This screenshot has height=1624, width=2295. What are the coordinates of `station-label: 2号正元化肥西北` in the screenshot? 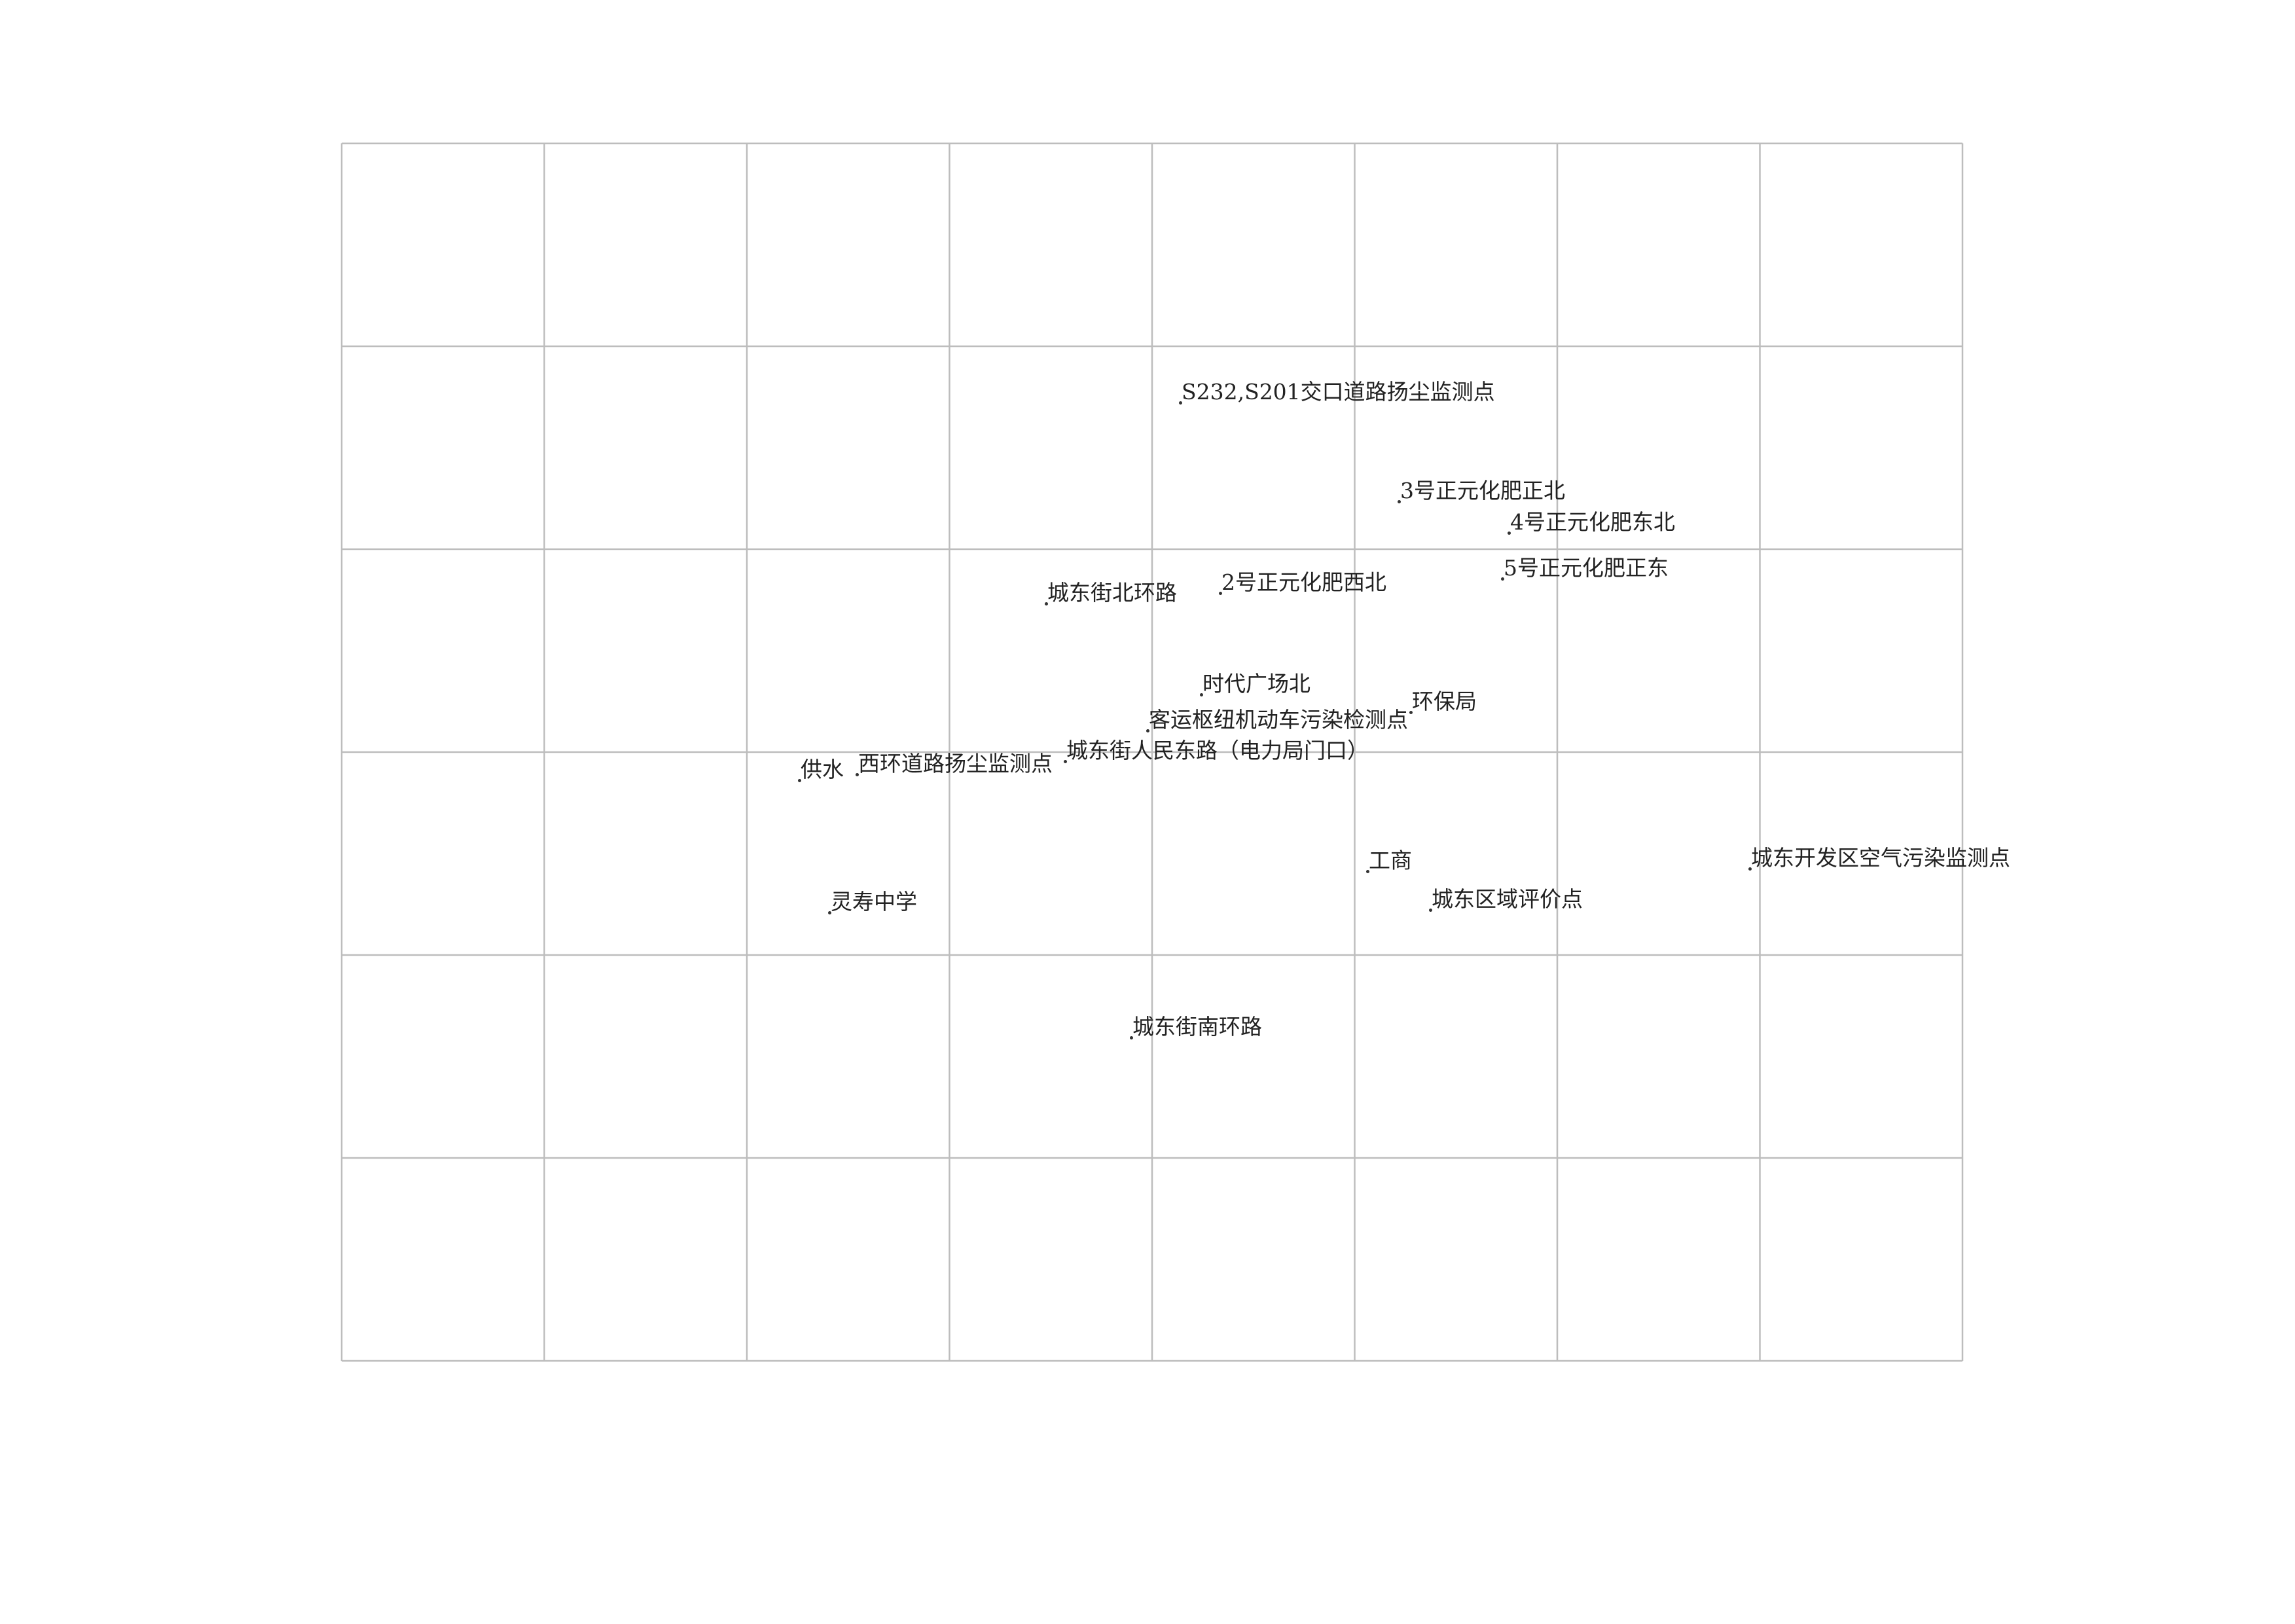 It's located at (1304, 582).